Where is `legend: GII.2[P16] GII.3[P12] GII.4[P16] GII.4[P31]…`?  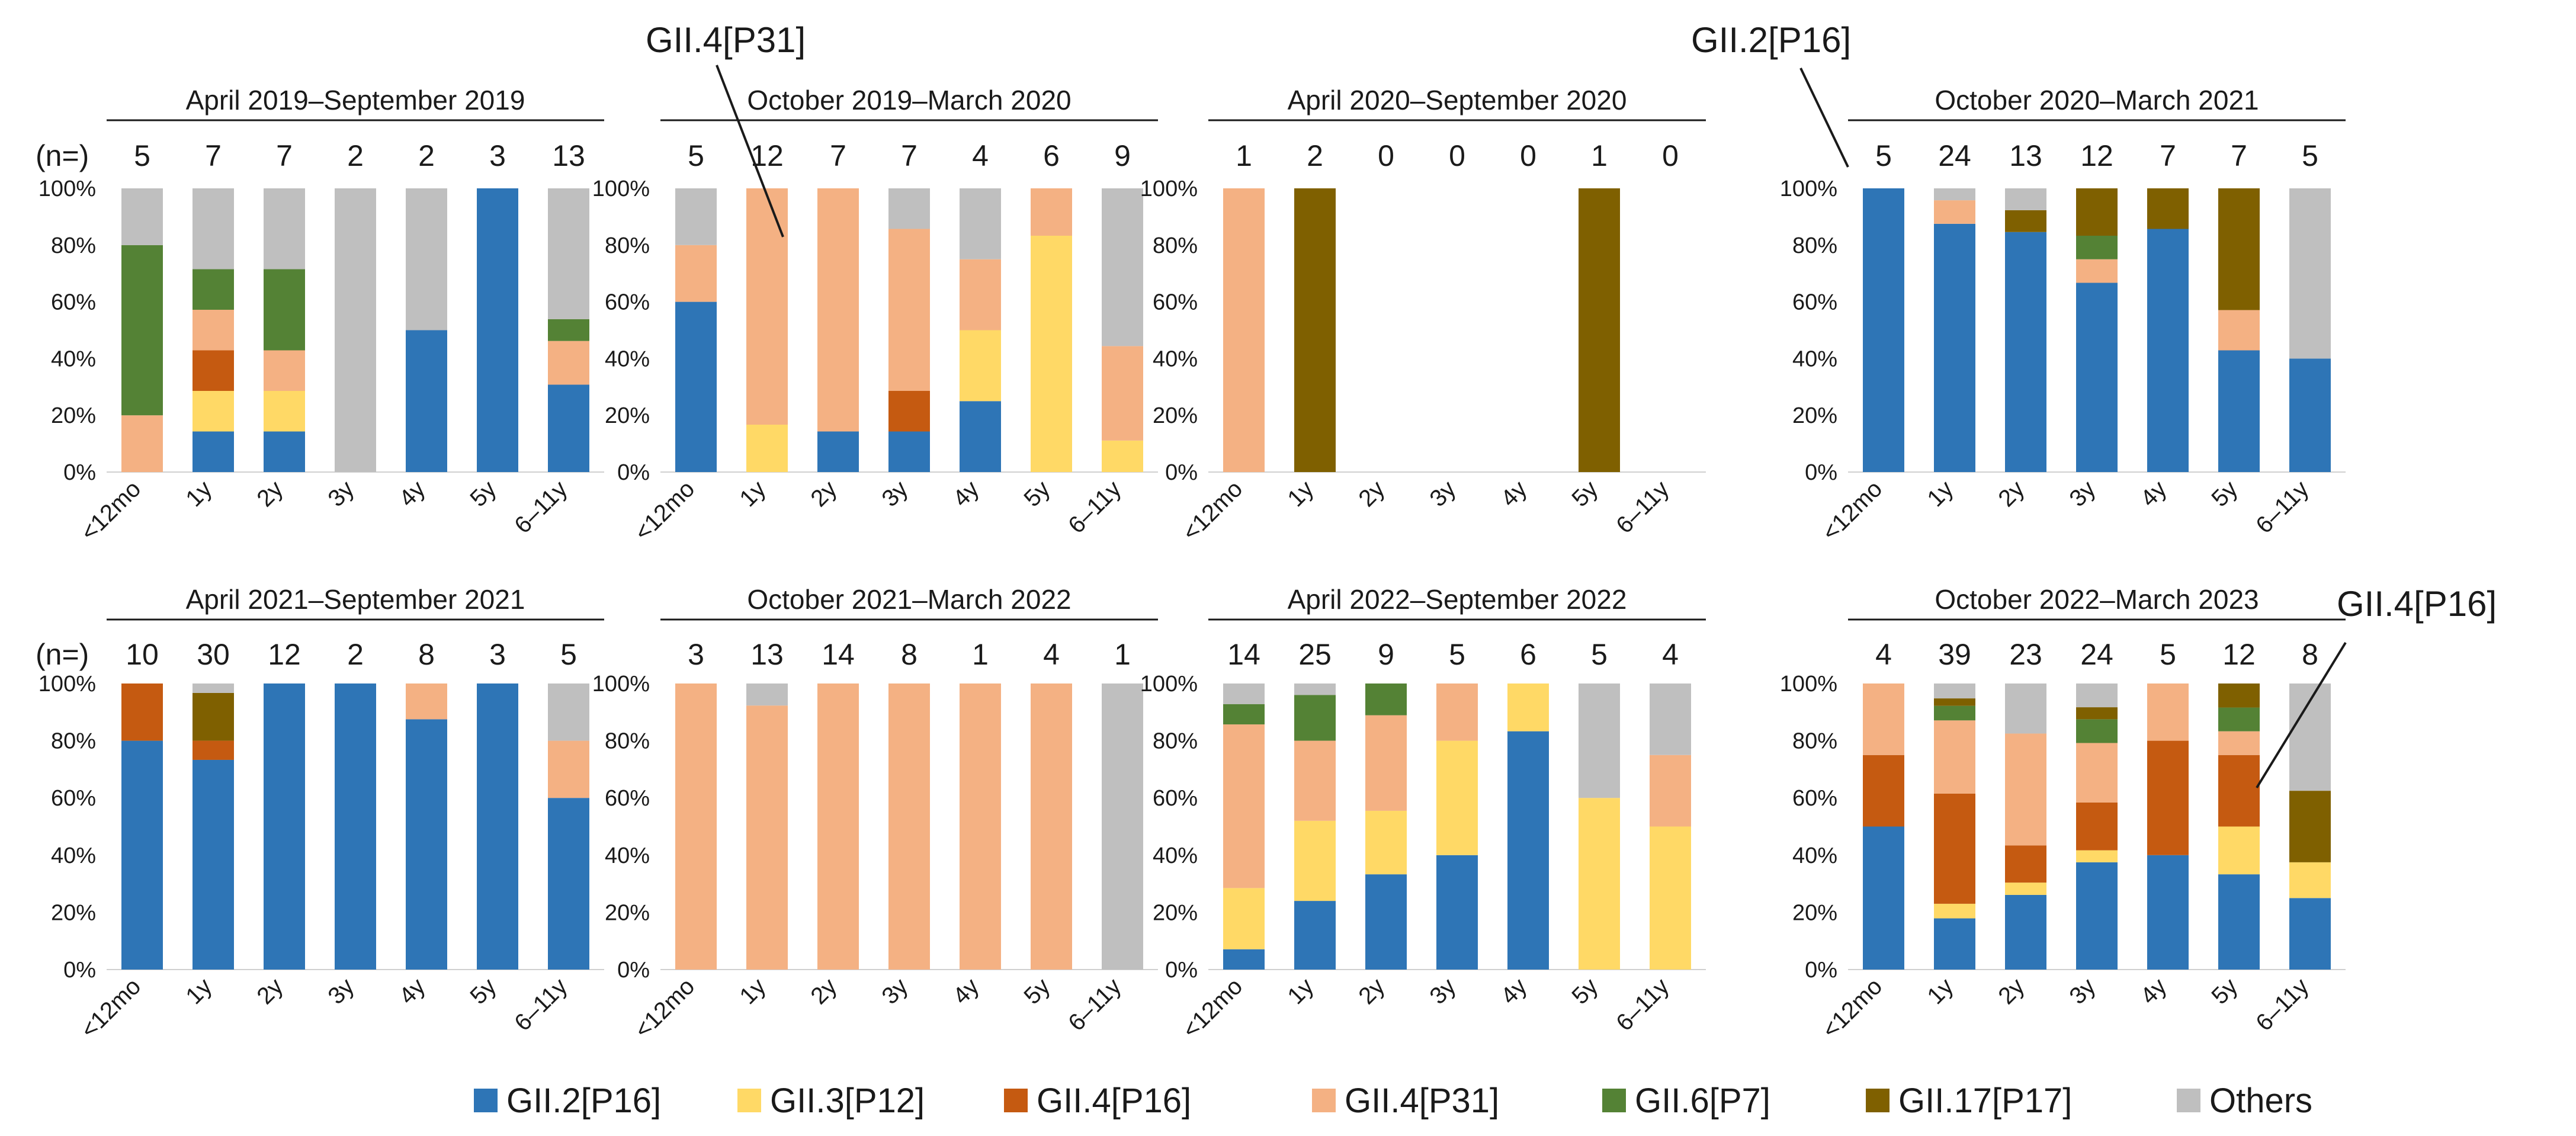 legend: GII.2[P16] GII.3[P12] GII.4[P16] GII.4[P31]… is located at coordinates (1393, 1101).